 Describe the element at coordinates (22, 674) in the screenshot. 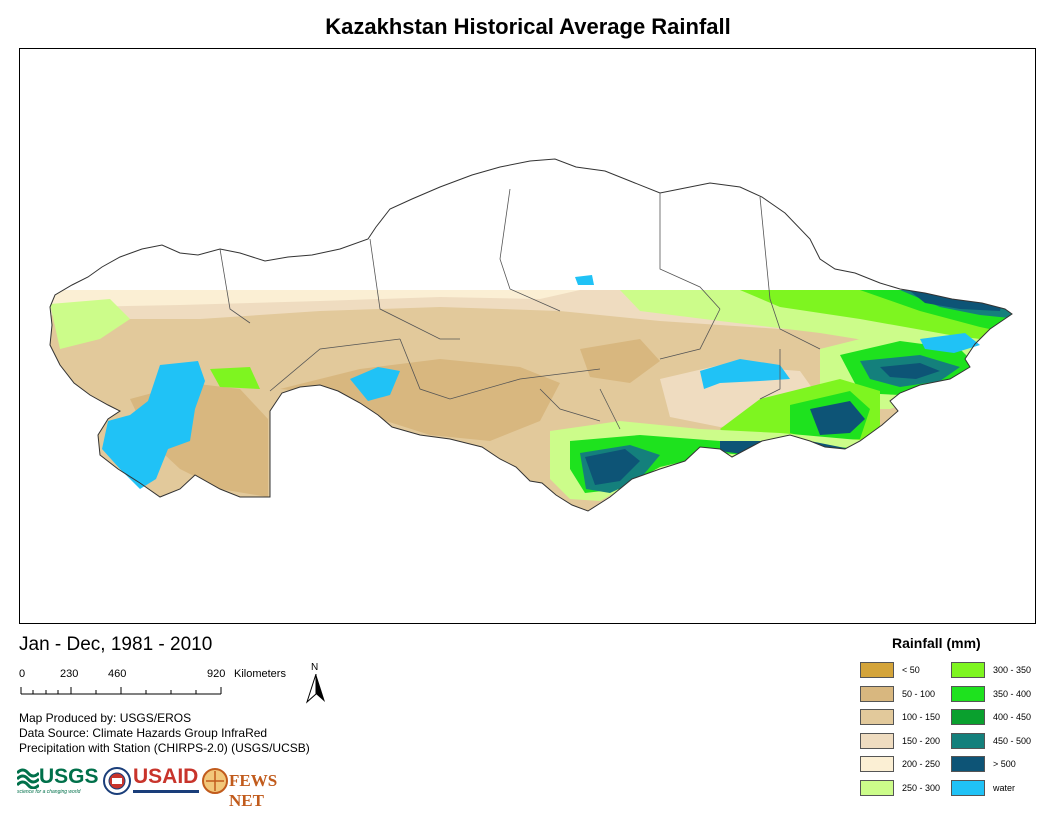

I see `scale-tick-0: 0` at that location.